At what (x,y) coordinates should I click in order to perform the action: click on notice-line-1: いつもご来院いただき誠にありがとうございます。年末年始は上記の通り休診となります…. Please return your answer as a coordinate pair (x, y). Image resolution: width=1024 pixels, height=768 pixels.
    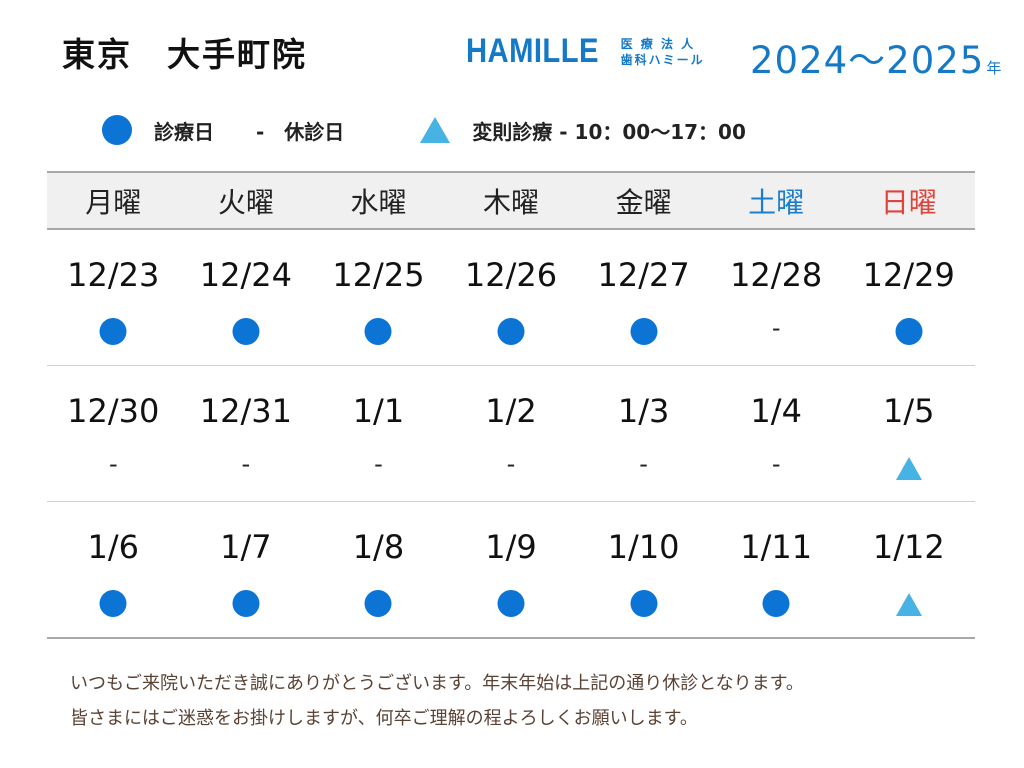
    Looking at the image, I should click on (437, 683).